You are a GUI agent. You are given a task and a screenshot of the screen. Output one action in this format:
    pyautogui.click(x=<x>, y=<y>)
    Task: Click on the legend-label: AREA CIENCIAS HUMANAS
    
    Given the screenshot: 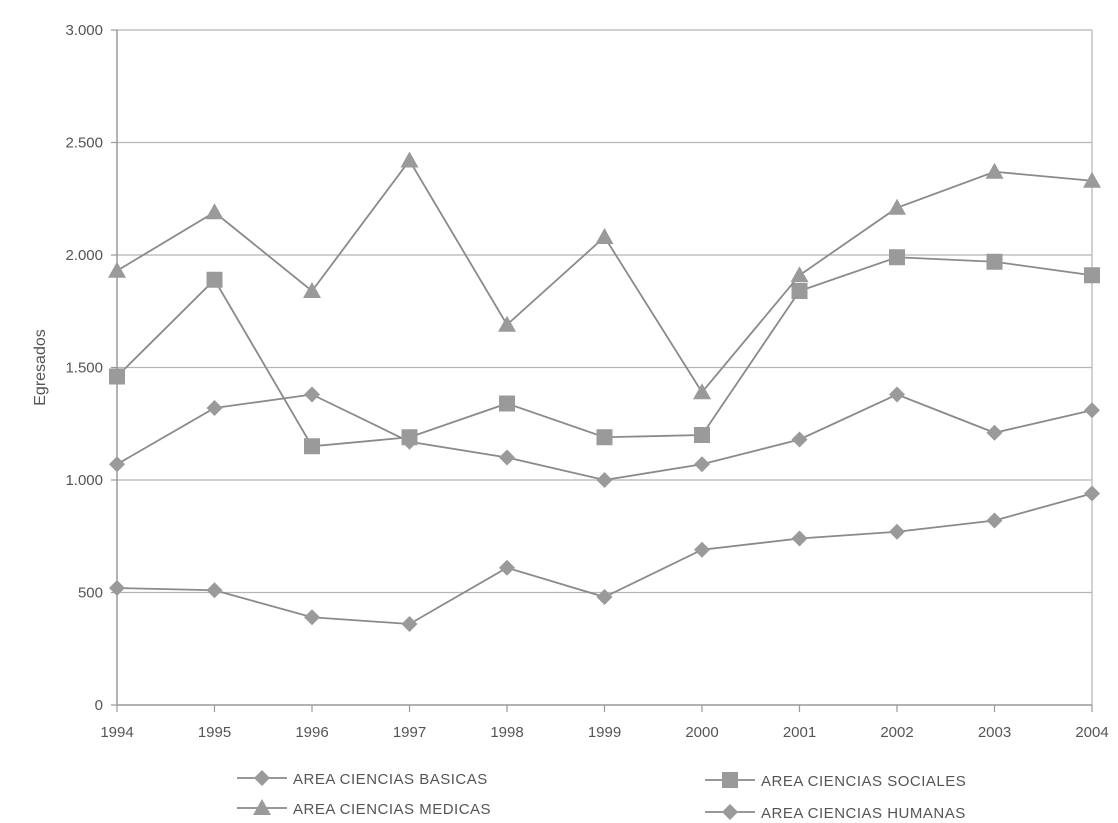 What is the action you would take?
    pyautogui.click(x=863, y=813)
    